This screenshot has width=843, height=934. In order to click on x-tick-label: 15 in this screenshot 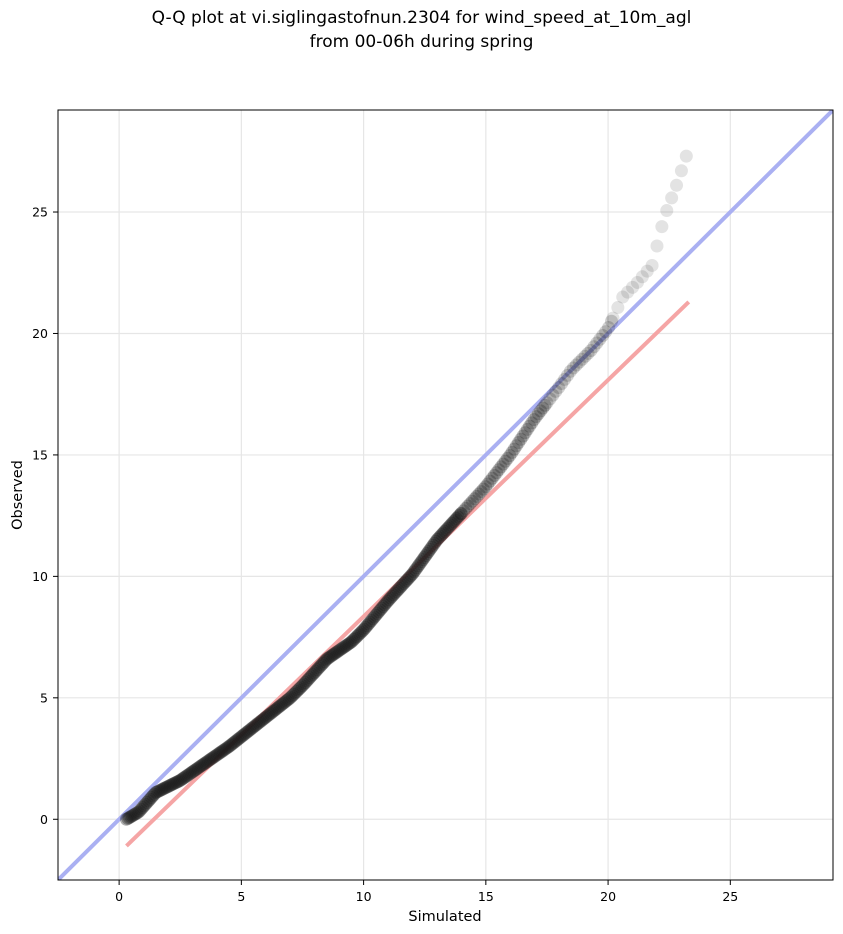, I will do `click(486, 896)`.